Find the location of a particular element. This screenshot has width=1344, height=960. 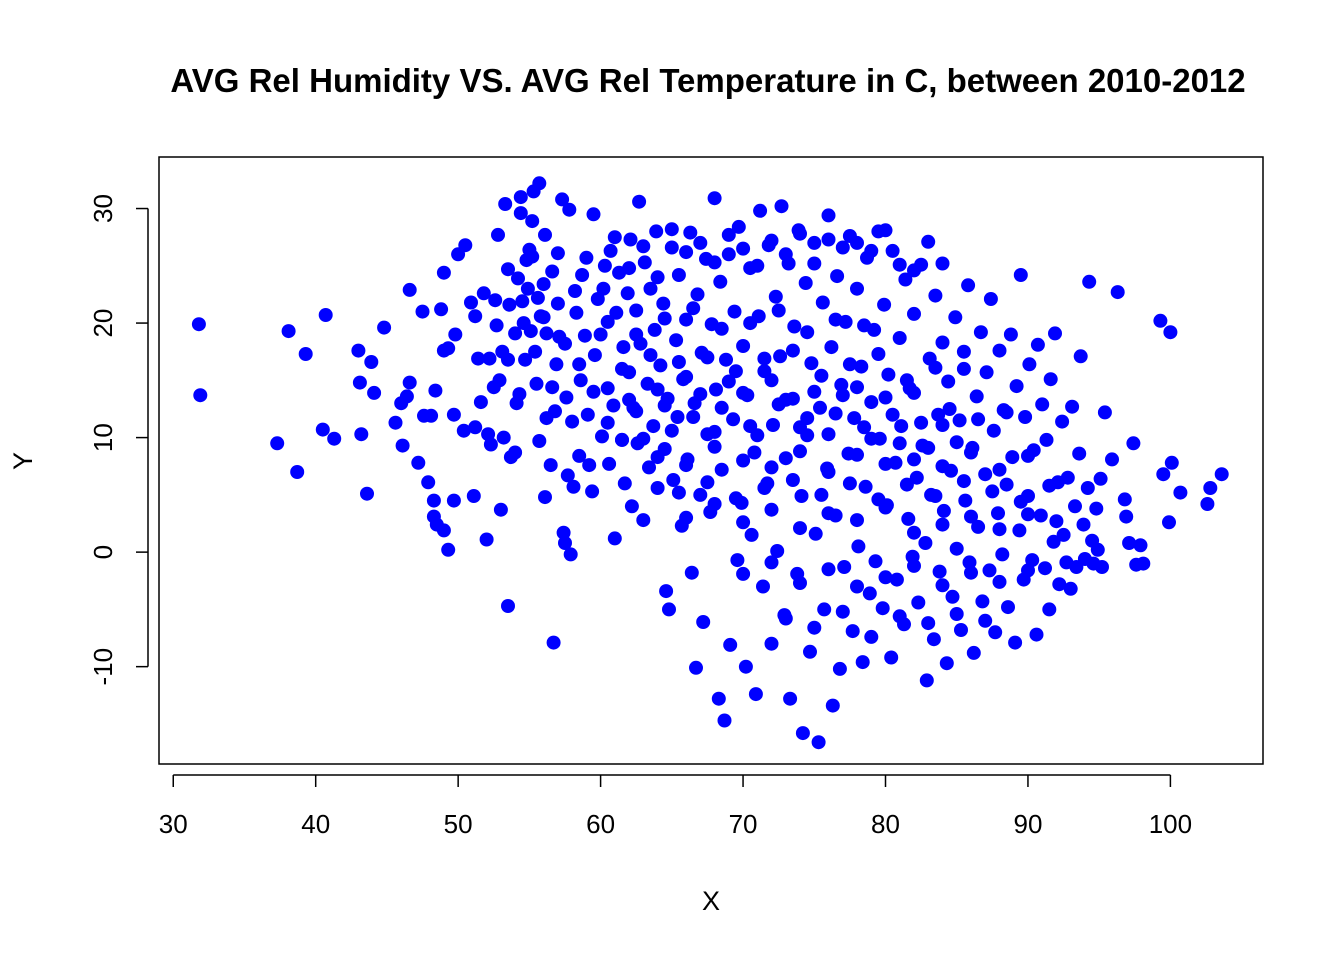

x-tick-label: 60 is located at coordinates (600, 824).